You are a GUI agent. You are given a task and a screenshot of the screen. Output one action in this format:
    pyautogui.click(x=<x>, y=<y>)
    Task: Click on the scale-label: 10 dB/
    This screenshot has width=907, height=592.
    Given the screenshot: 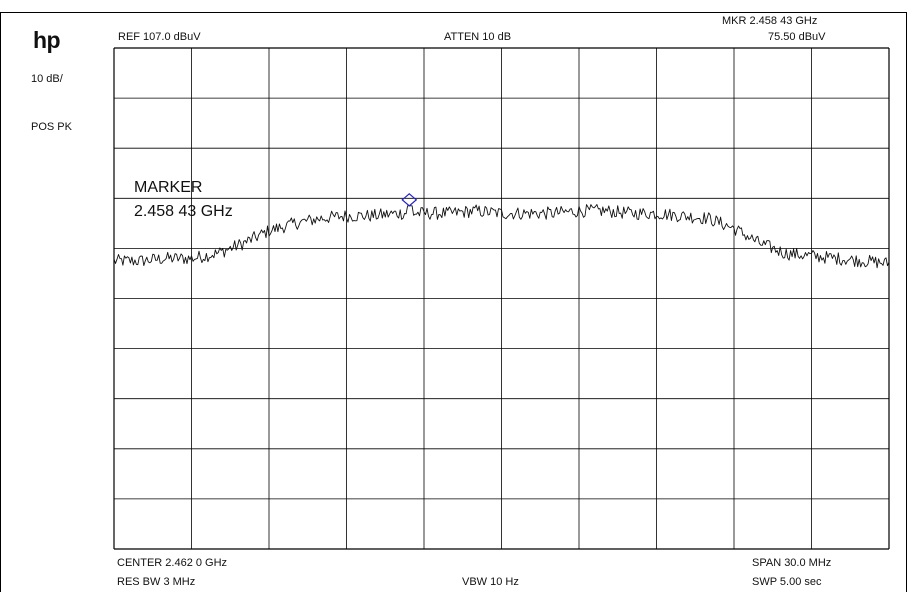 What is the action you would take?
    pyautogui.click(x=47, y=79)
    